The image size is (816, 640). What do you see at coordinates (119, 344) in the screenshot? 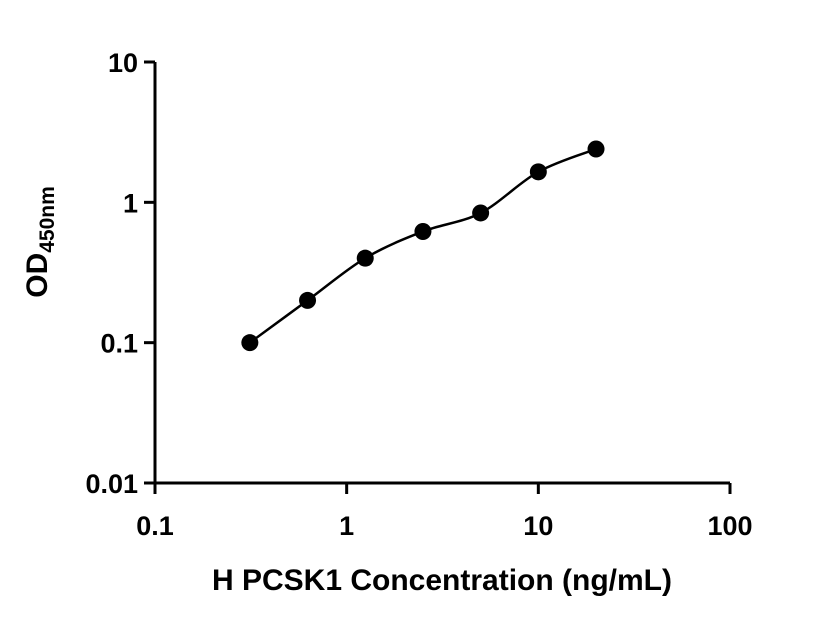
I see `y-tick-label: 0.1` at bounding box center [119, 344].